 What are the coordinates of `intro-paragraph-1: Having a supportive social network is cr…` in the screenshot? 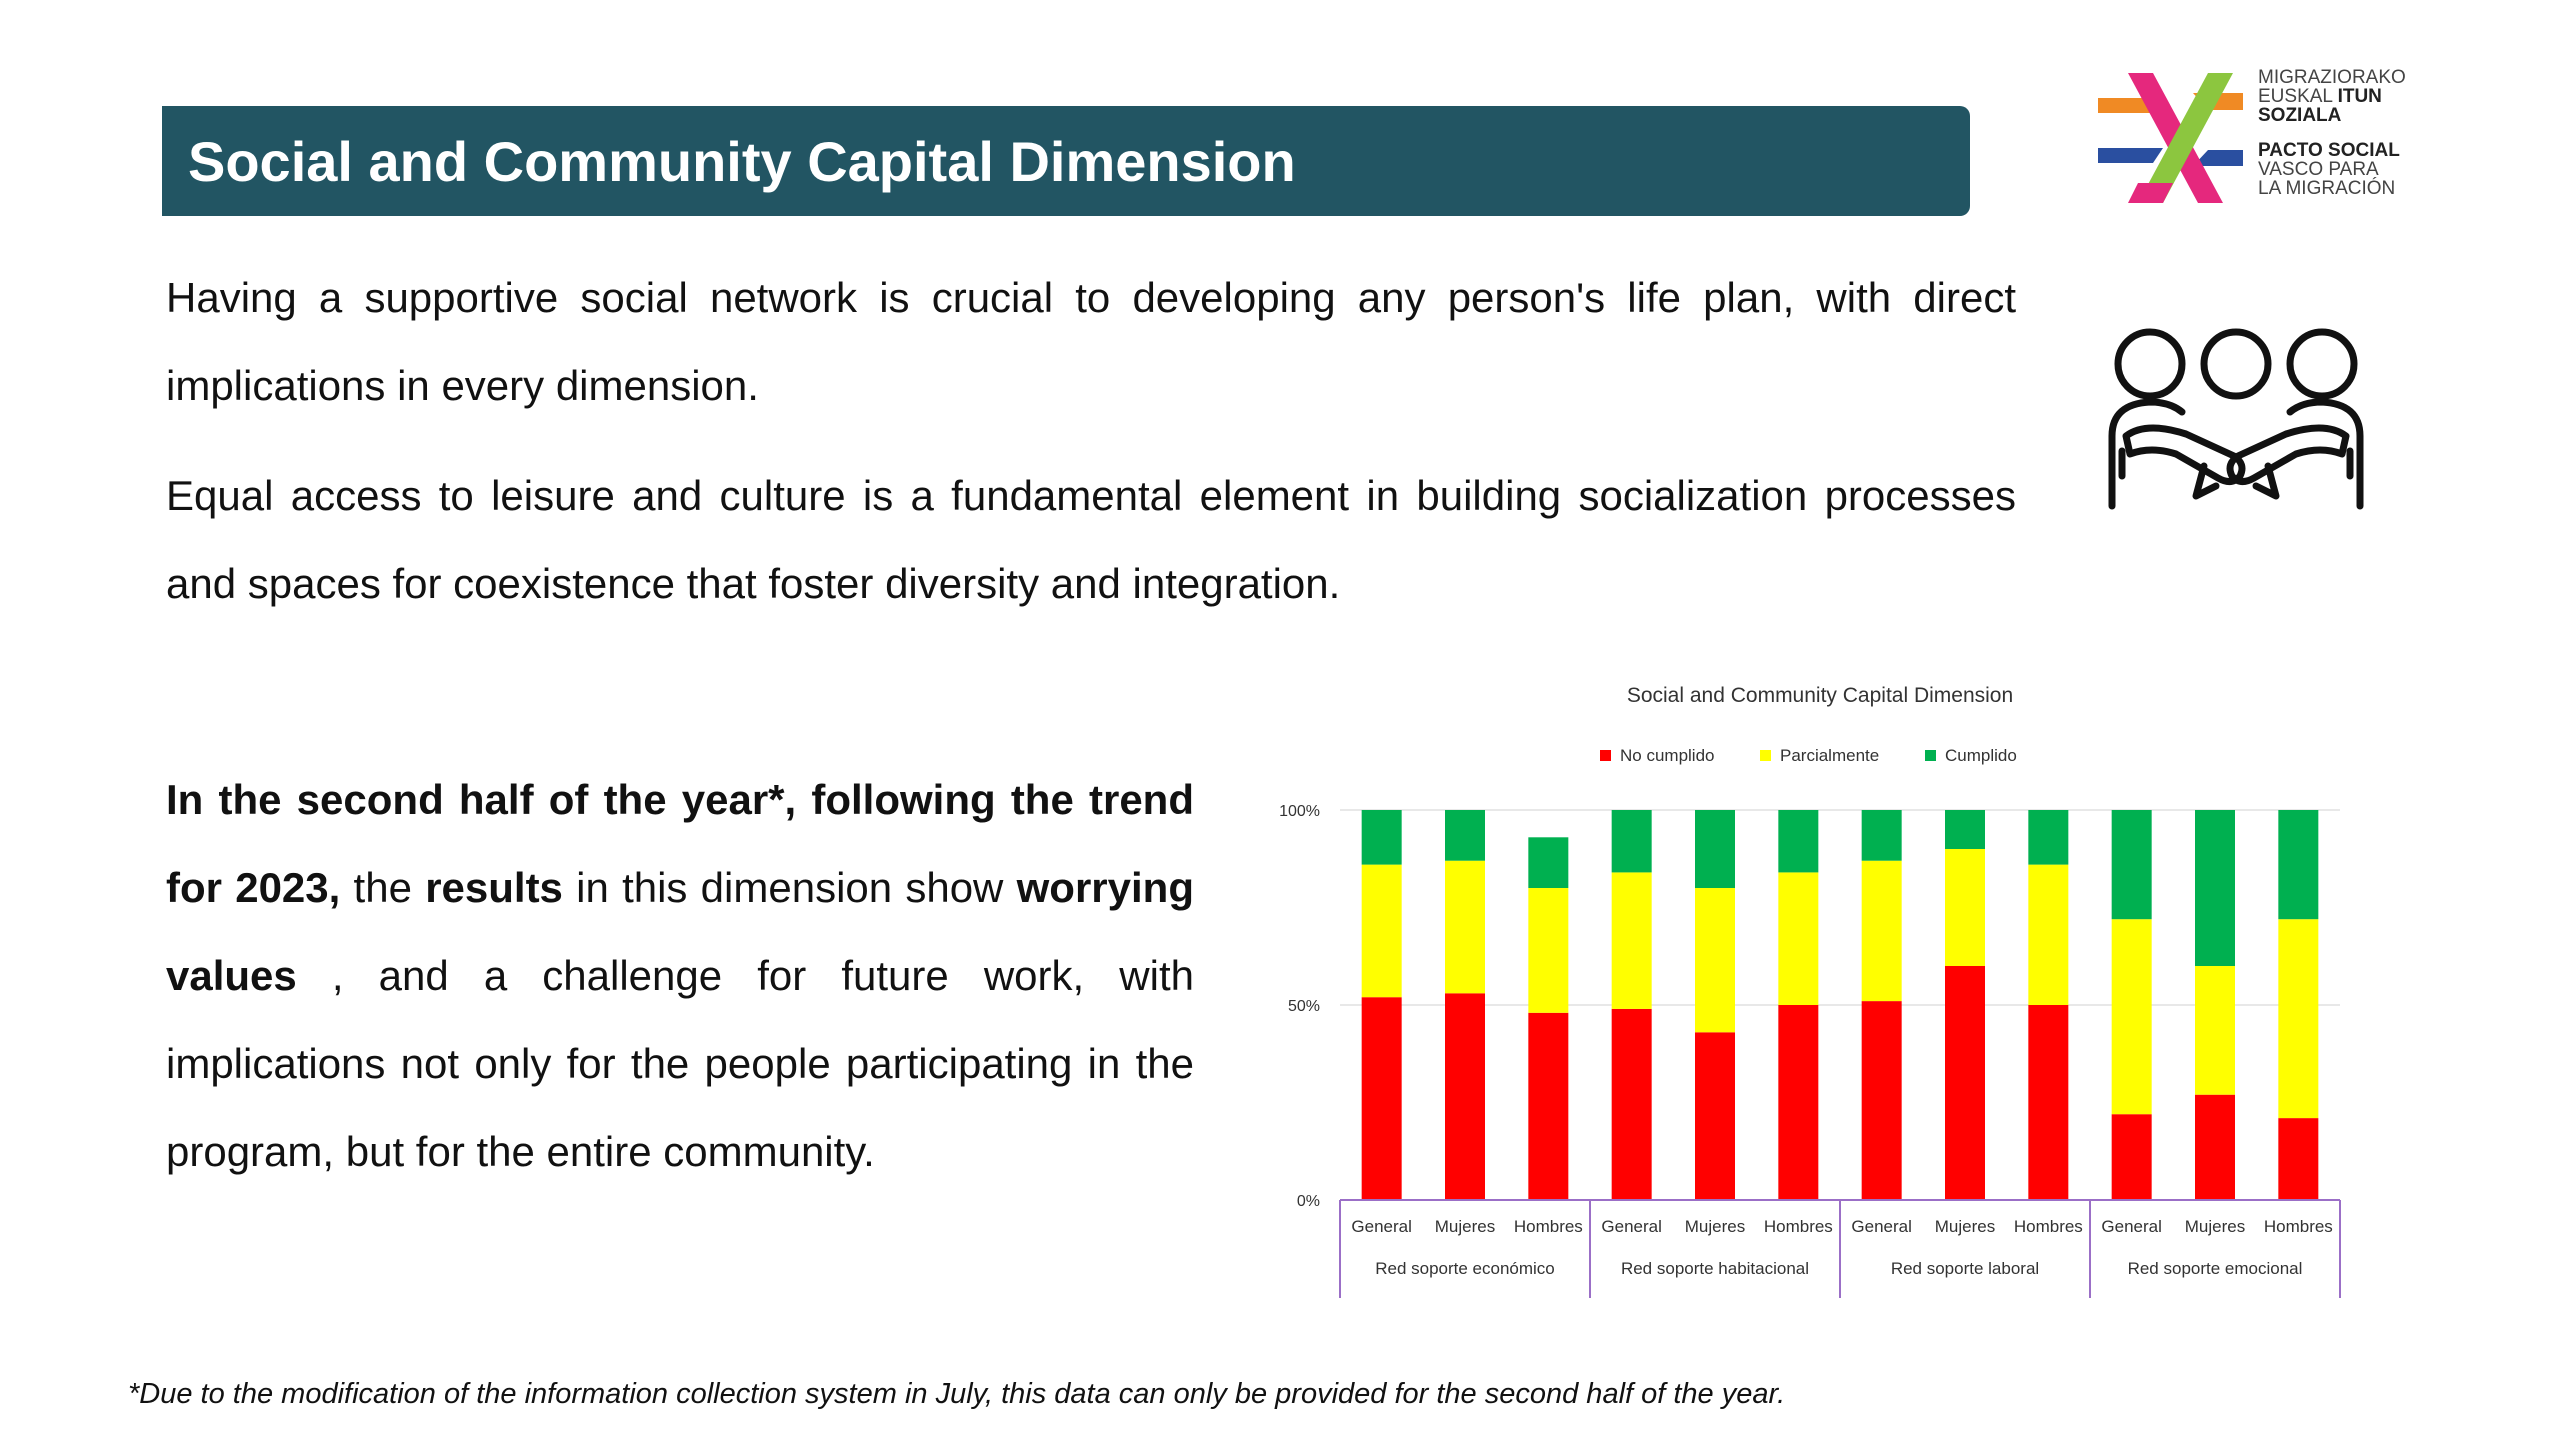 It's located at (1091, 341).